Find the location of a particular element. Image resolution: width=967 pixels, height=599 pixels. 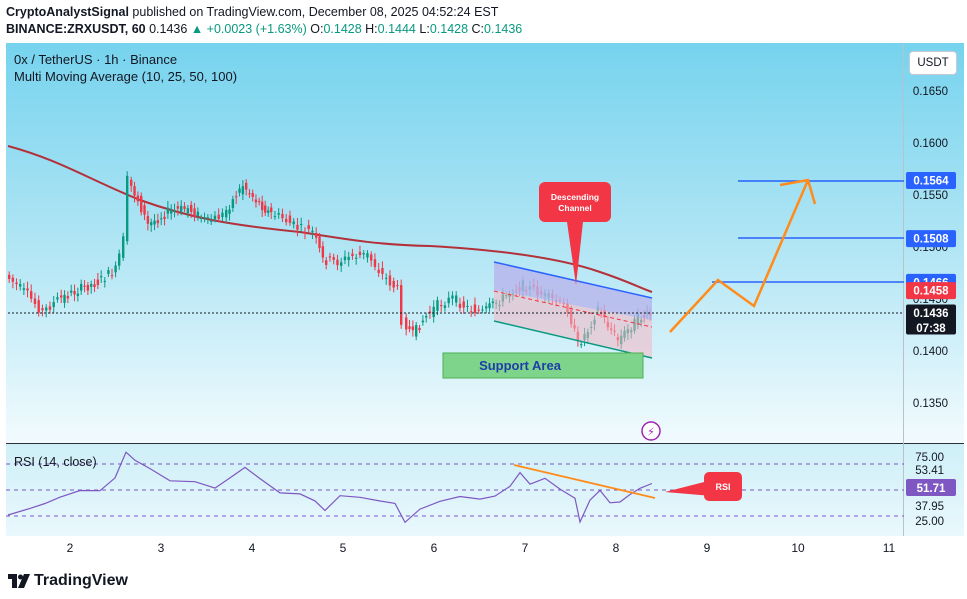

price-level-badge-text: 0.1458 is located at coordinates (931, 292).